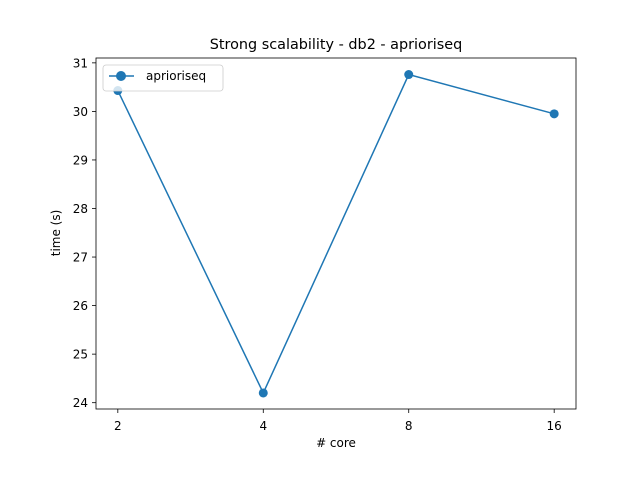 The width and height of the screenshot is (640, 480). I want to click on y-tick-label: 27, so click(80, 258).